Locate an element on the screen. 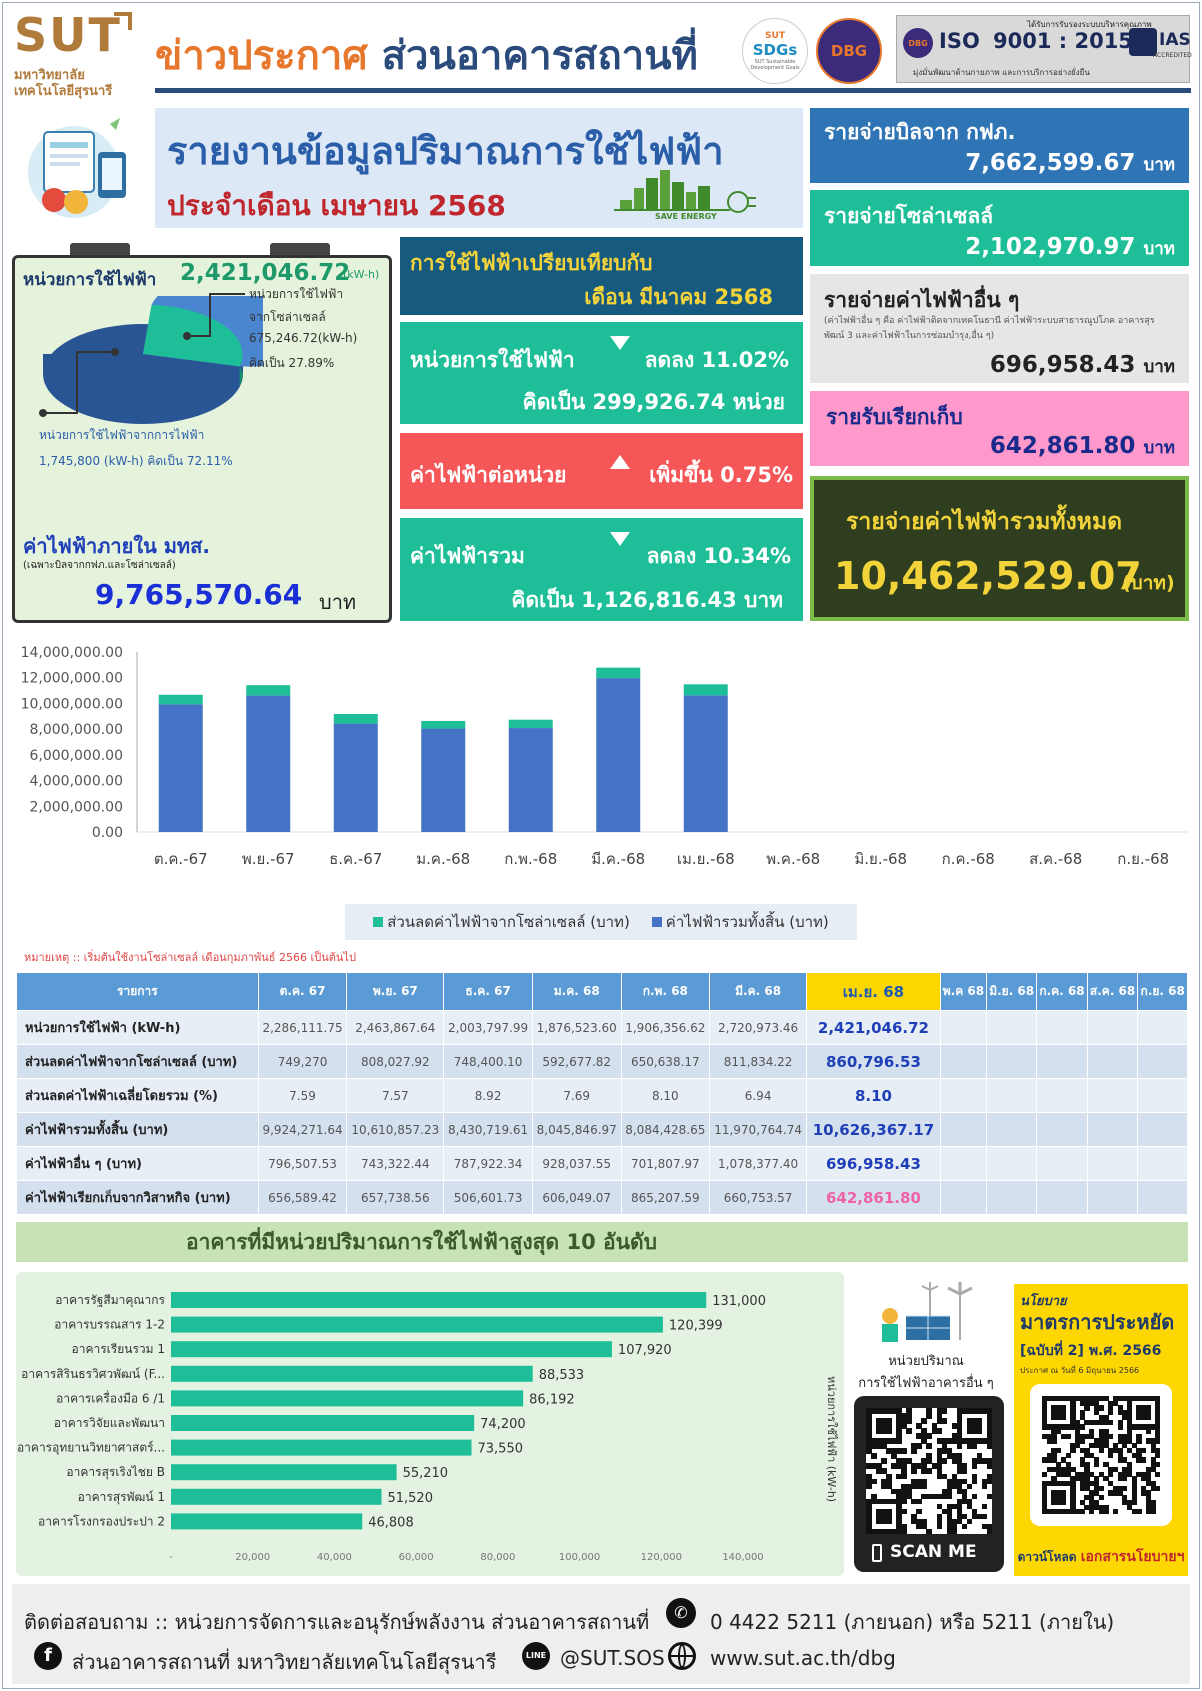  x-tick-label: ส.ค.-68 is located at coordinates (1055, 859).